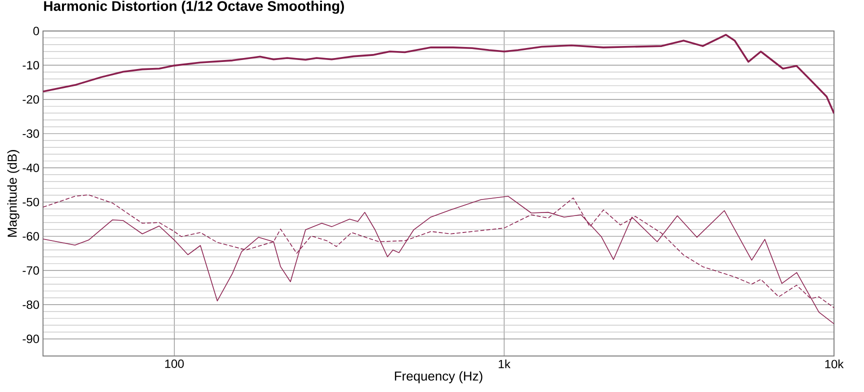 This screenshot has height=392, width=864. I want to click on x-tick-label: 100, so click(174, 364).